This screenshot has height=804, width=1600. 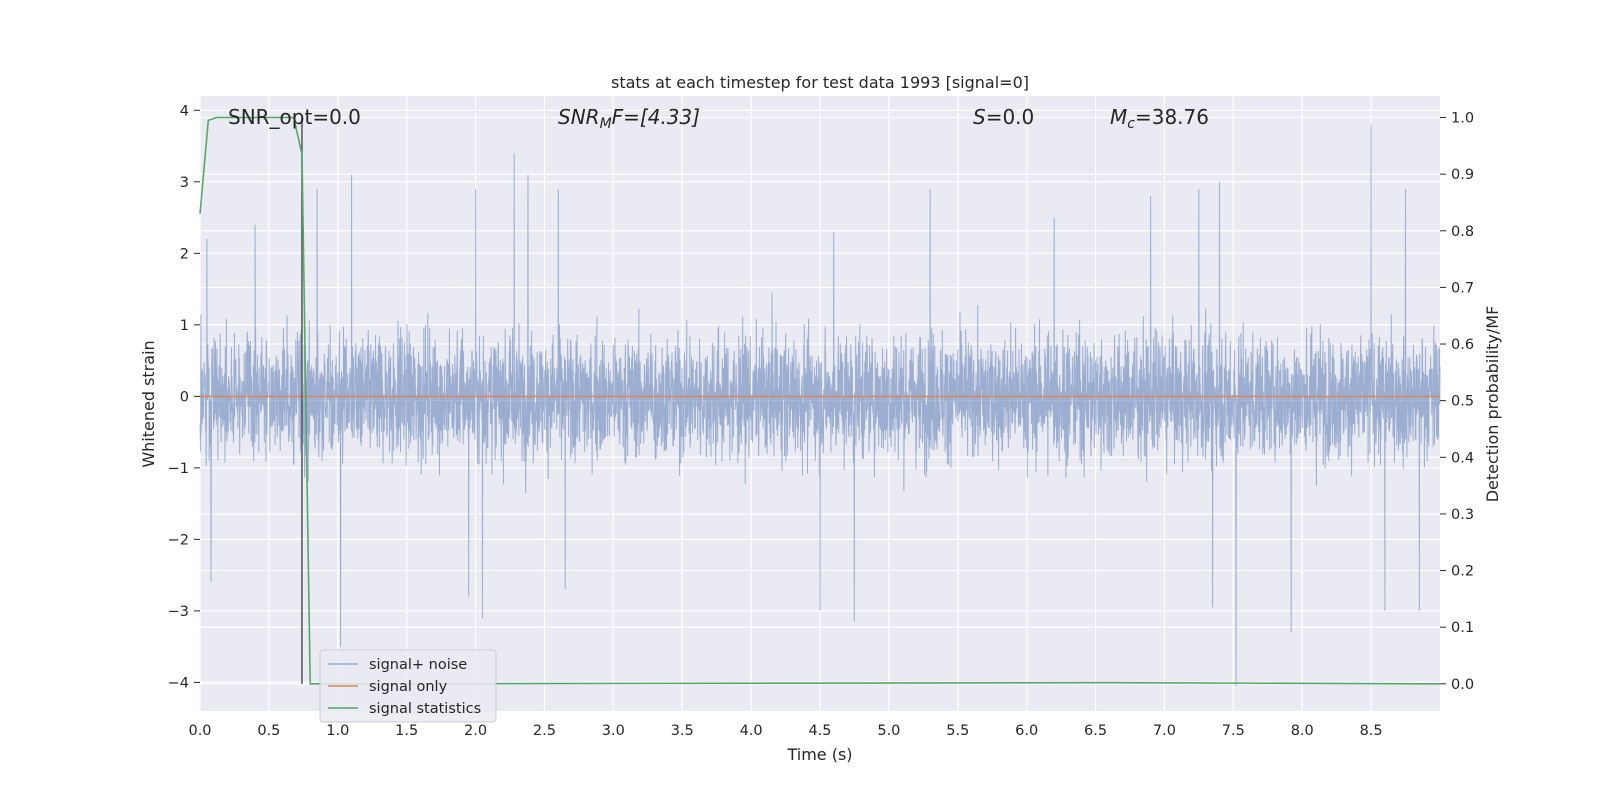 I want to click on x-tick-label: 1.5, so click(x=406, y=731).